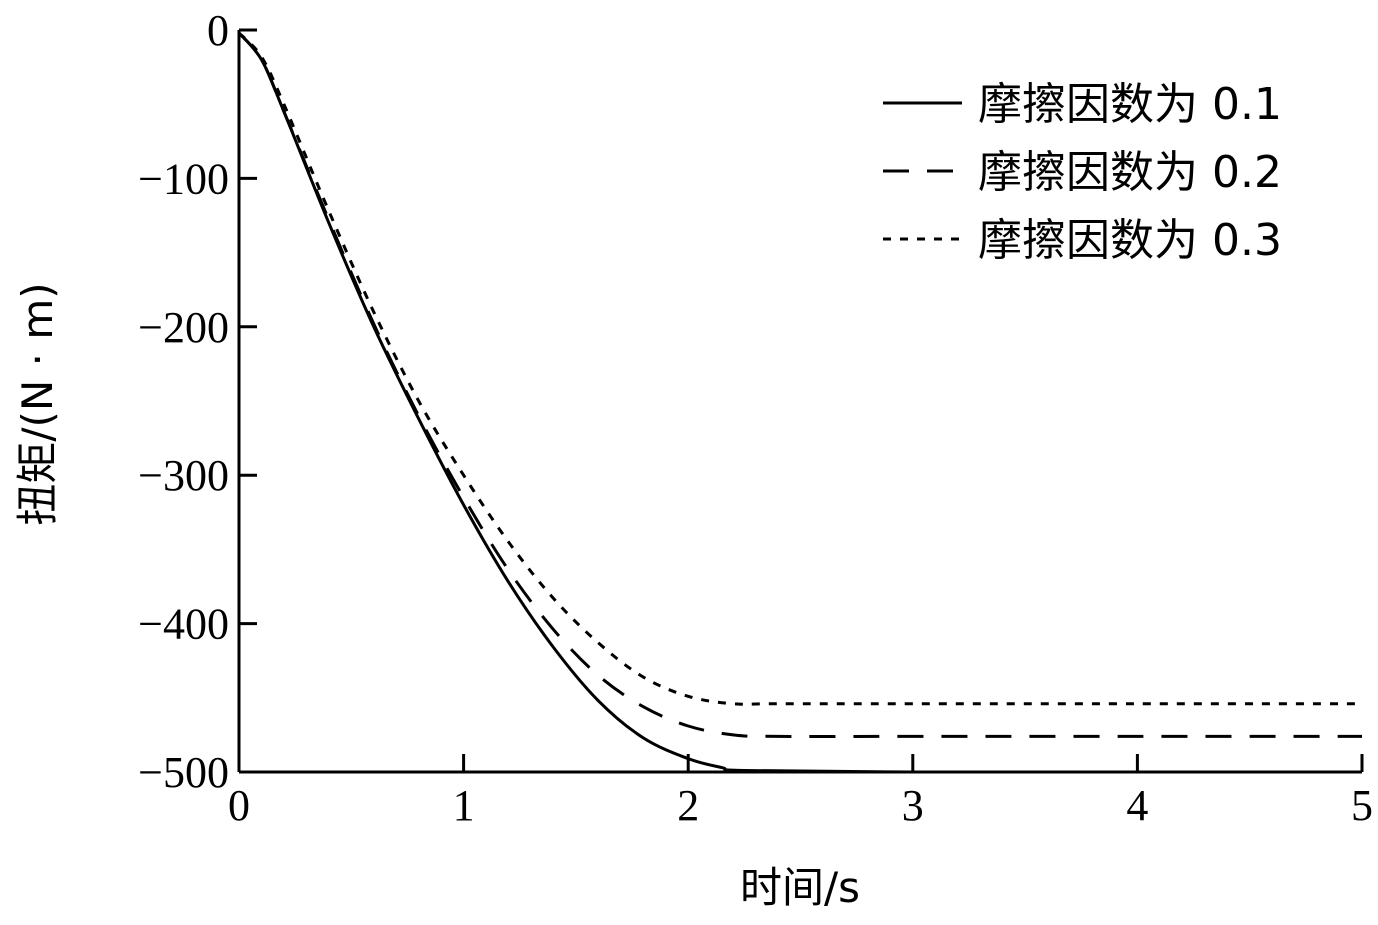  Describe the element at coordinates (183, 624) in the screenshot. I see `y-tick-label: −400` at that location.